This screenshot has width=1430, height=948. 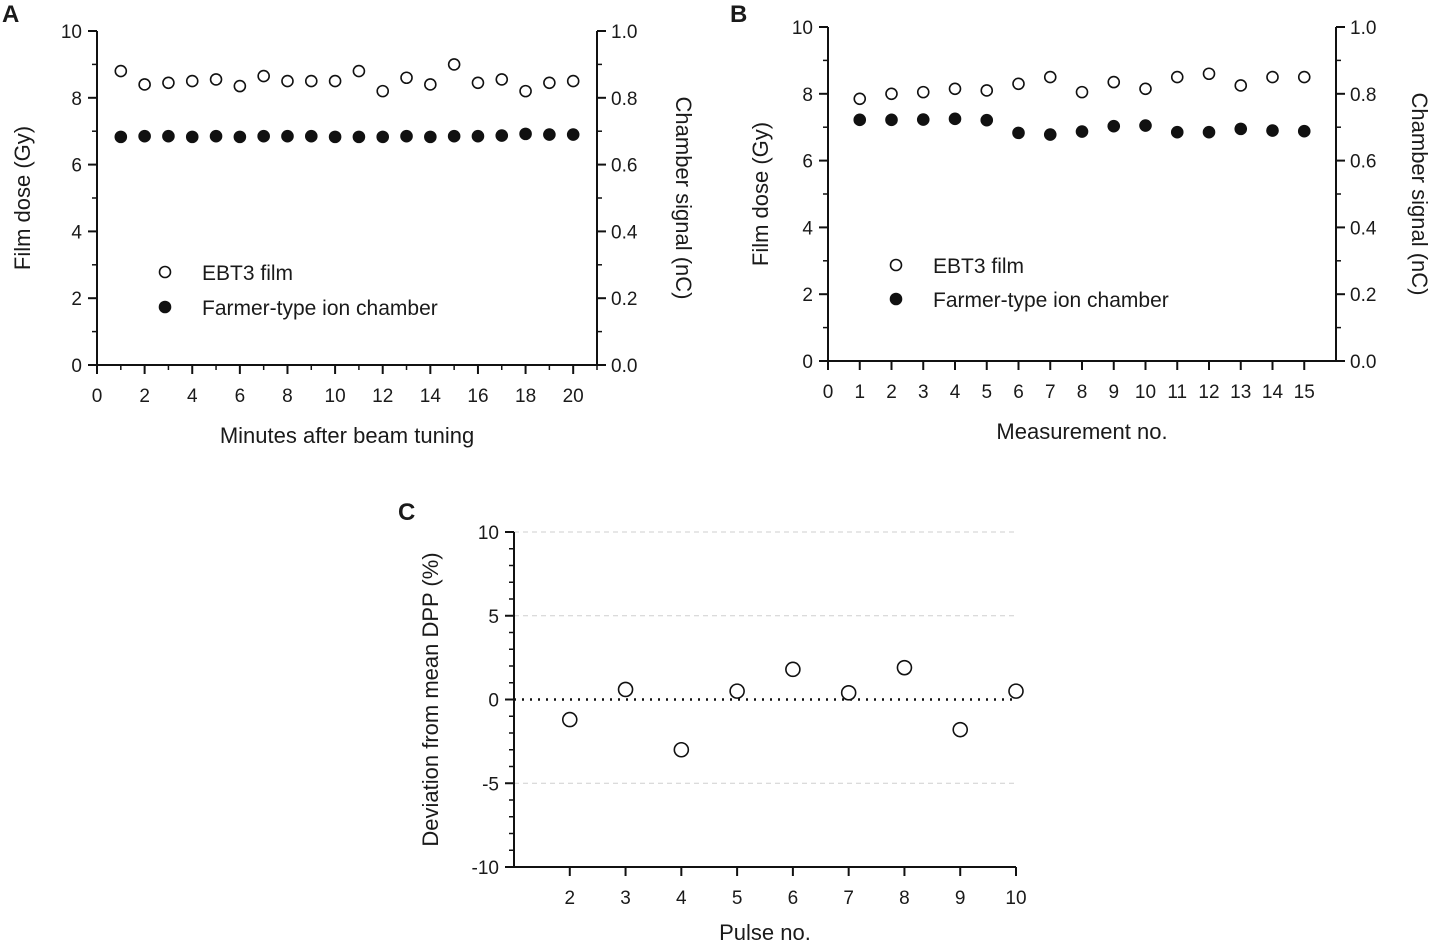 I want to click on x-tick-label: 15, so click(x=1304, y=392).